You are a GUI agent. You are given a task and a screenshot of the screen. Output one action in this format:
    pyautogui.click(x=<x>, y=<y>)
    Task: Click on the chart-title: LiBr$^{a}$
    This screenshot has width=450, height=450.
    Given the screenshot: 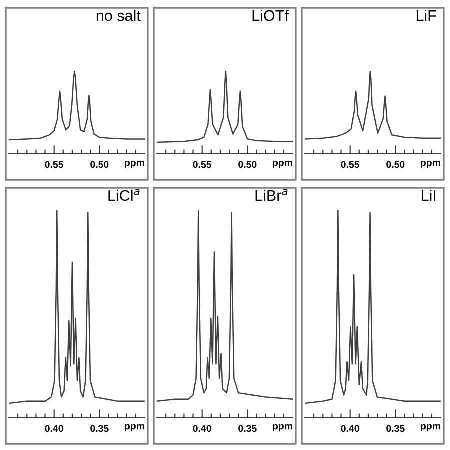 What is the action you would take?
    pyautogui.click(x=272, y=195)
    